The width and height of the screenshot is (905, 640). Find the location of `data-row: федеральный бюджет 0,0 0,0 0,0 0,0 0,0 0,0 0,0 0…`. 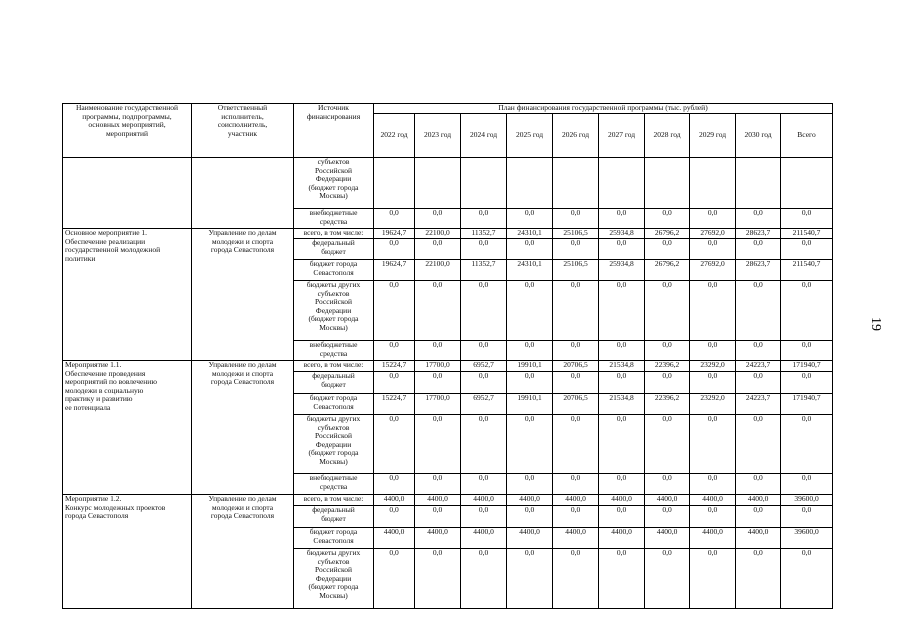

data-row: федеральный бюджет 0,0 0,0 0,0 0,0 0,0 0,0 0,0 0… is located at coordinates (448, 249).